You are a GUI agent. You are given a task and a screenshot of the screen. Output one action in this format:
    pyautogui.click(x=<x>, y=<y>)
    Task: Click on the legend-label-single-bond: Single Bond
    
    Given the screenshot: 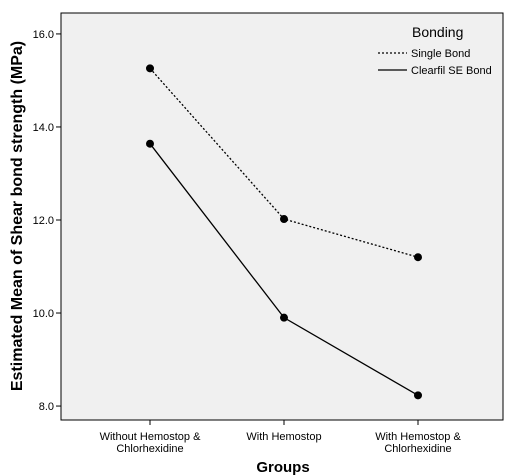 What is the action you would take?
    pyautogui.click(x=440, y=54)
    